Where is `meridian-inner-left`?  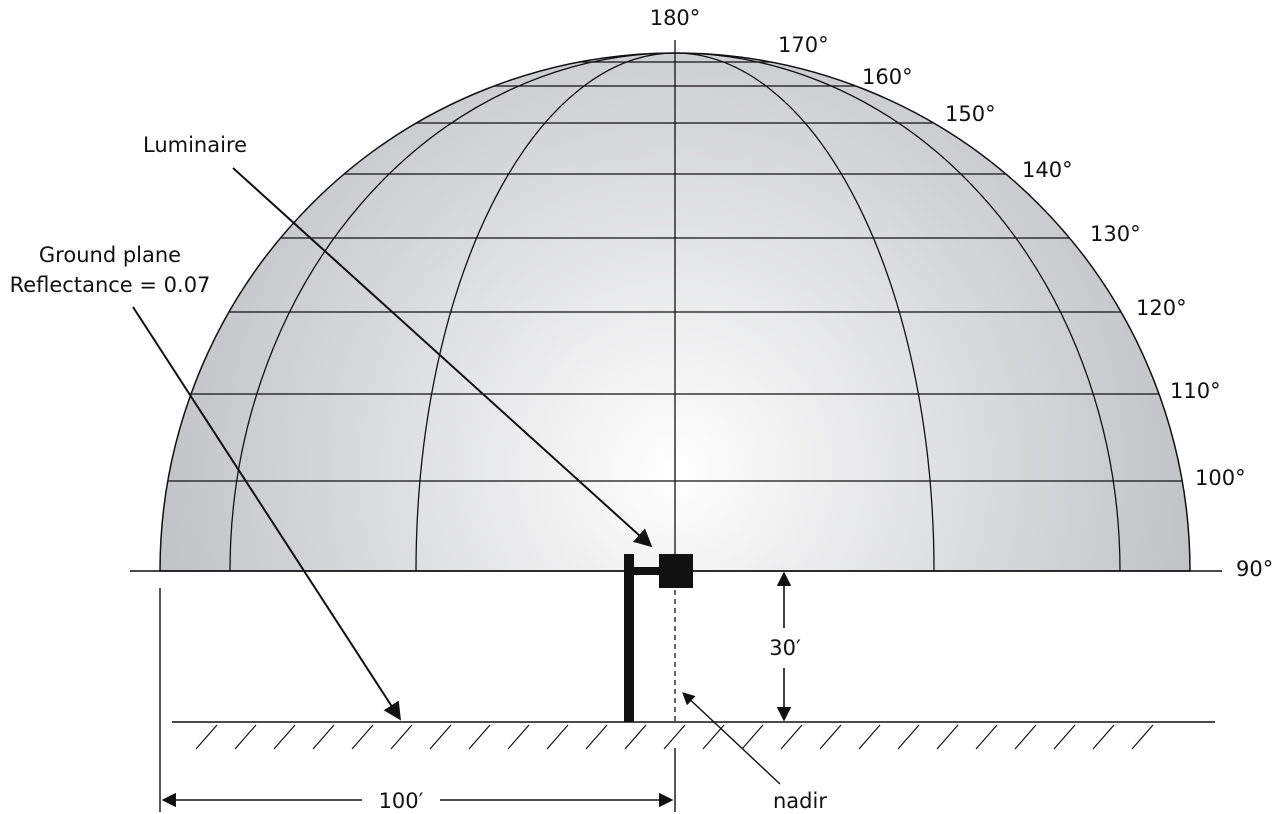
meridian-inner-left is located at coordinates (545, 312).